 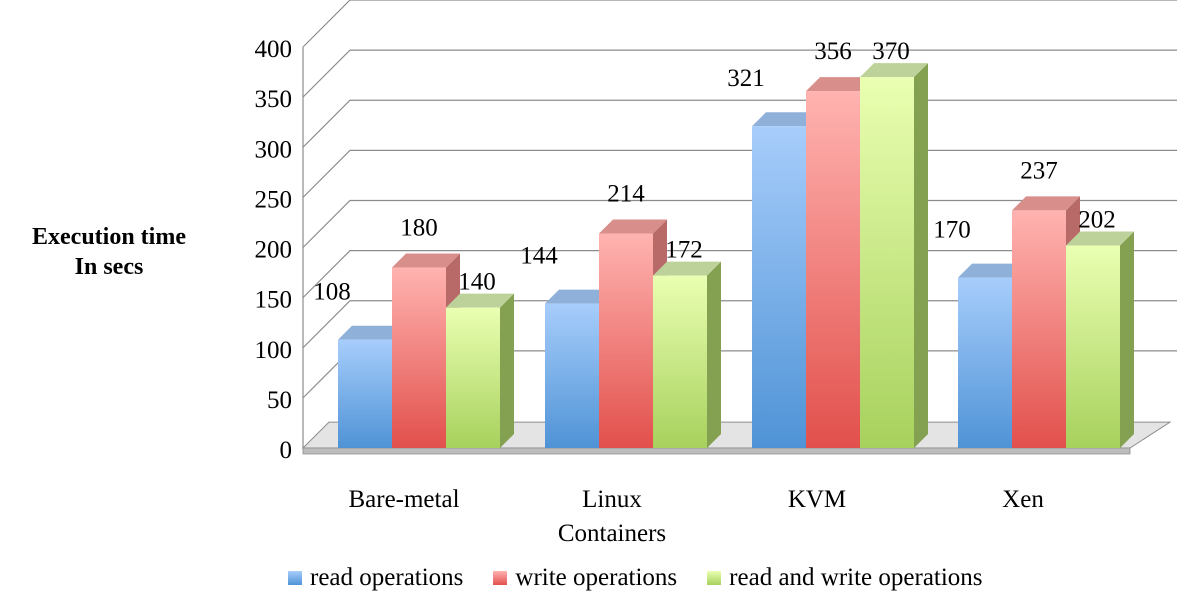 I want to click on category-label-1: Containers, so click(x=612, y=533).